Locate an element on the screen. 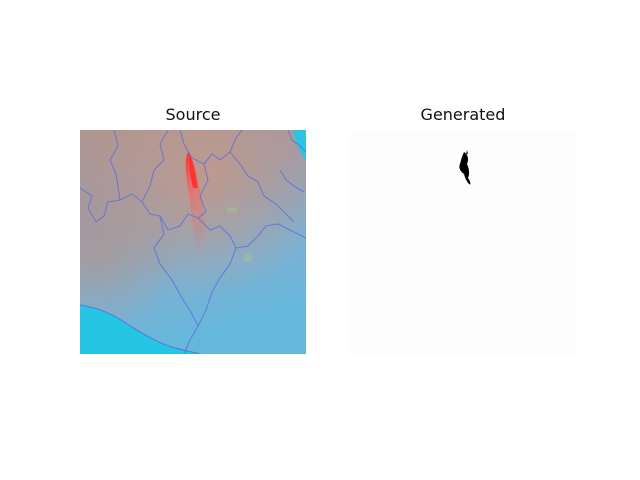  sea-area is located at coordinates (140, 329).